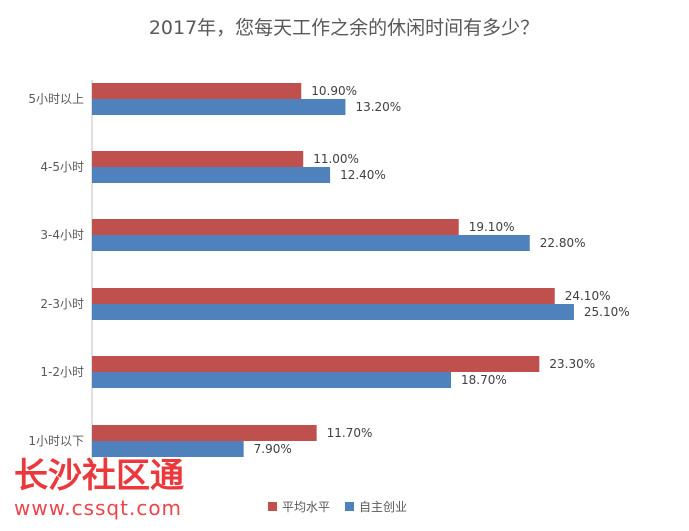 The width and height of the screenshot is (689, 531). Describe the element at coordinates (572, 364) in the screenshot. I see `data-label-1-4: 23.30%` at that location.